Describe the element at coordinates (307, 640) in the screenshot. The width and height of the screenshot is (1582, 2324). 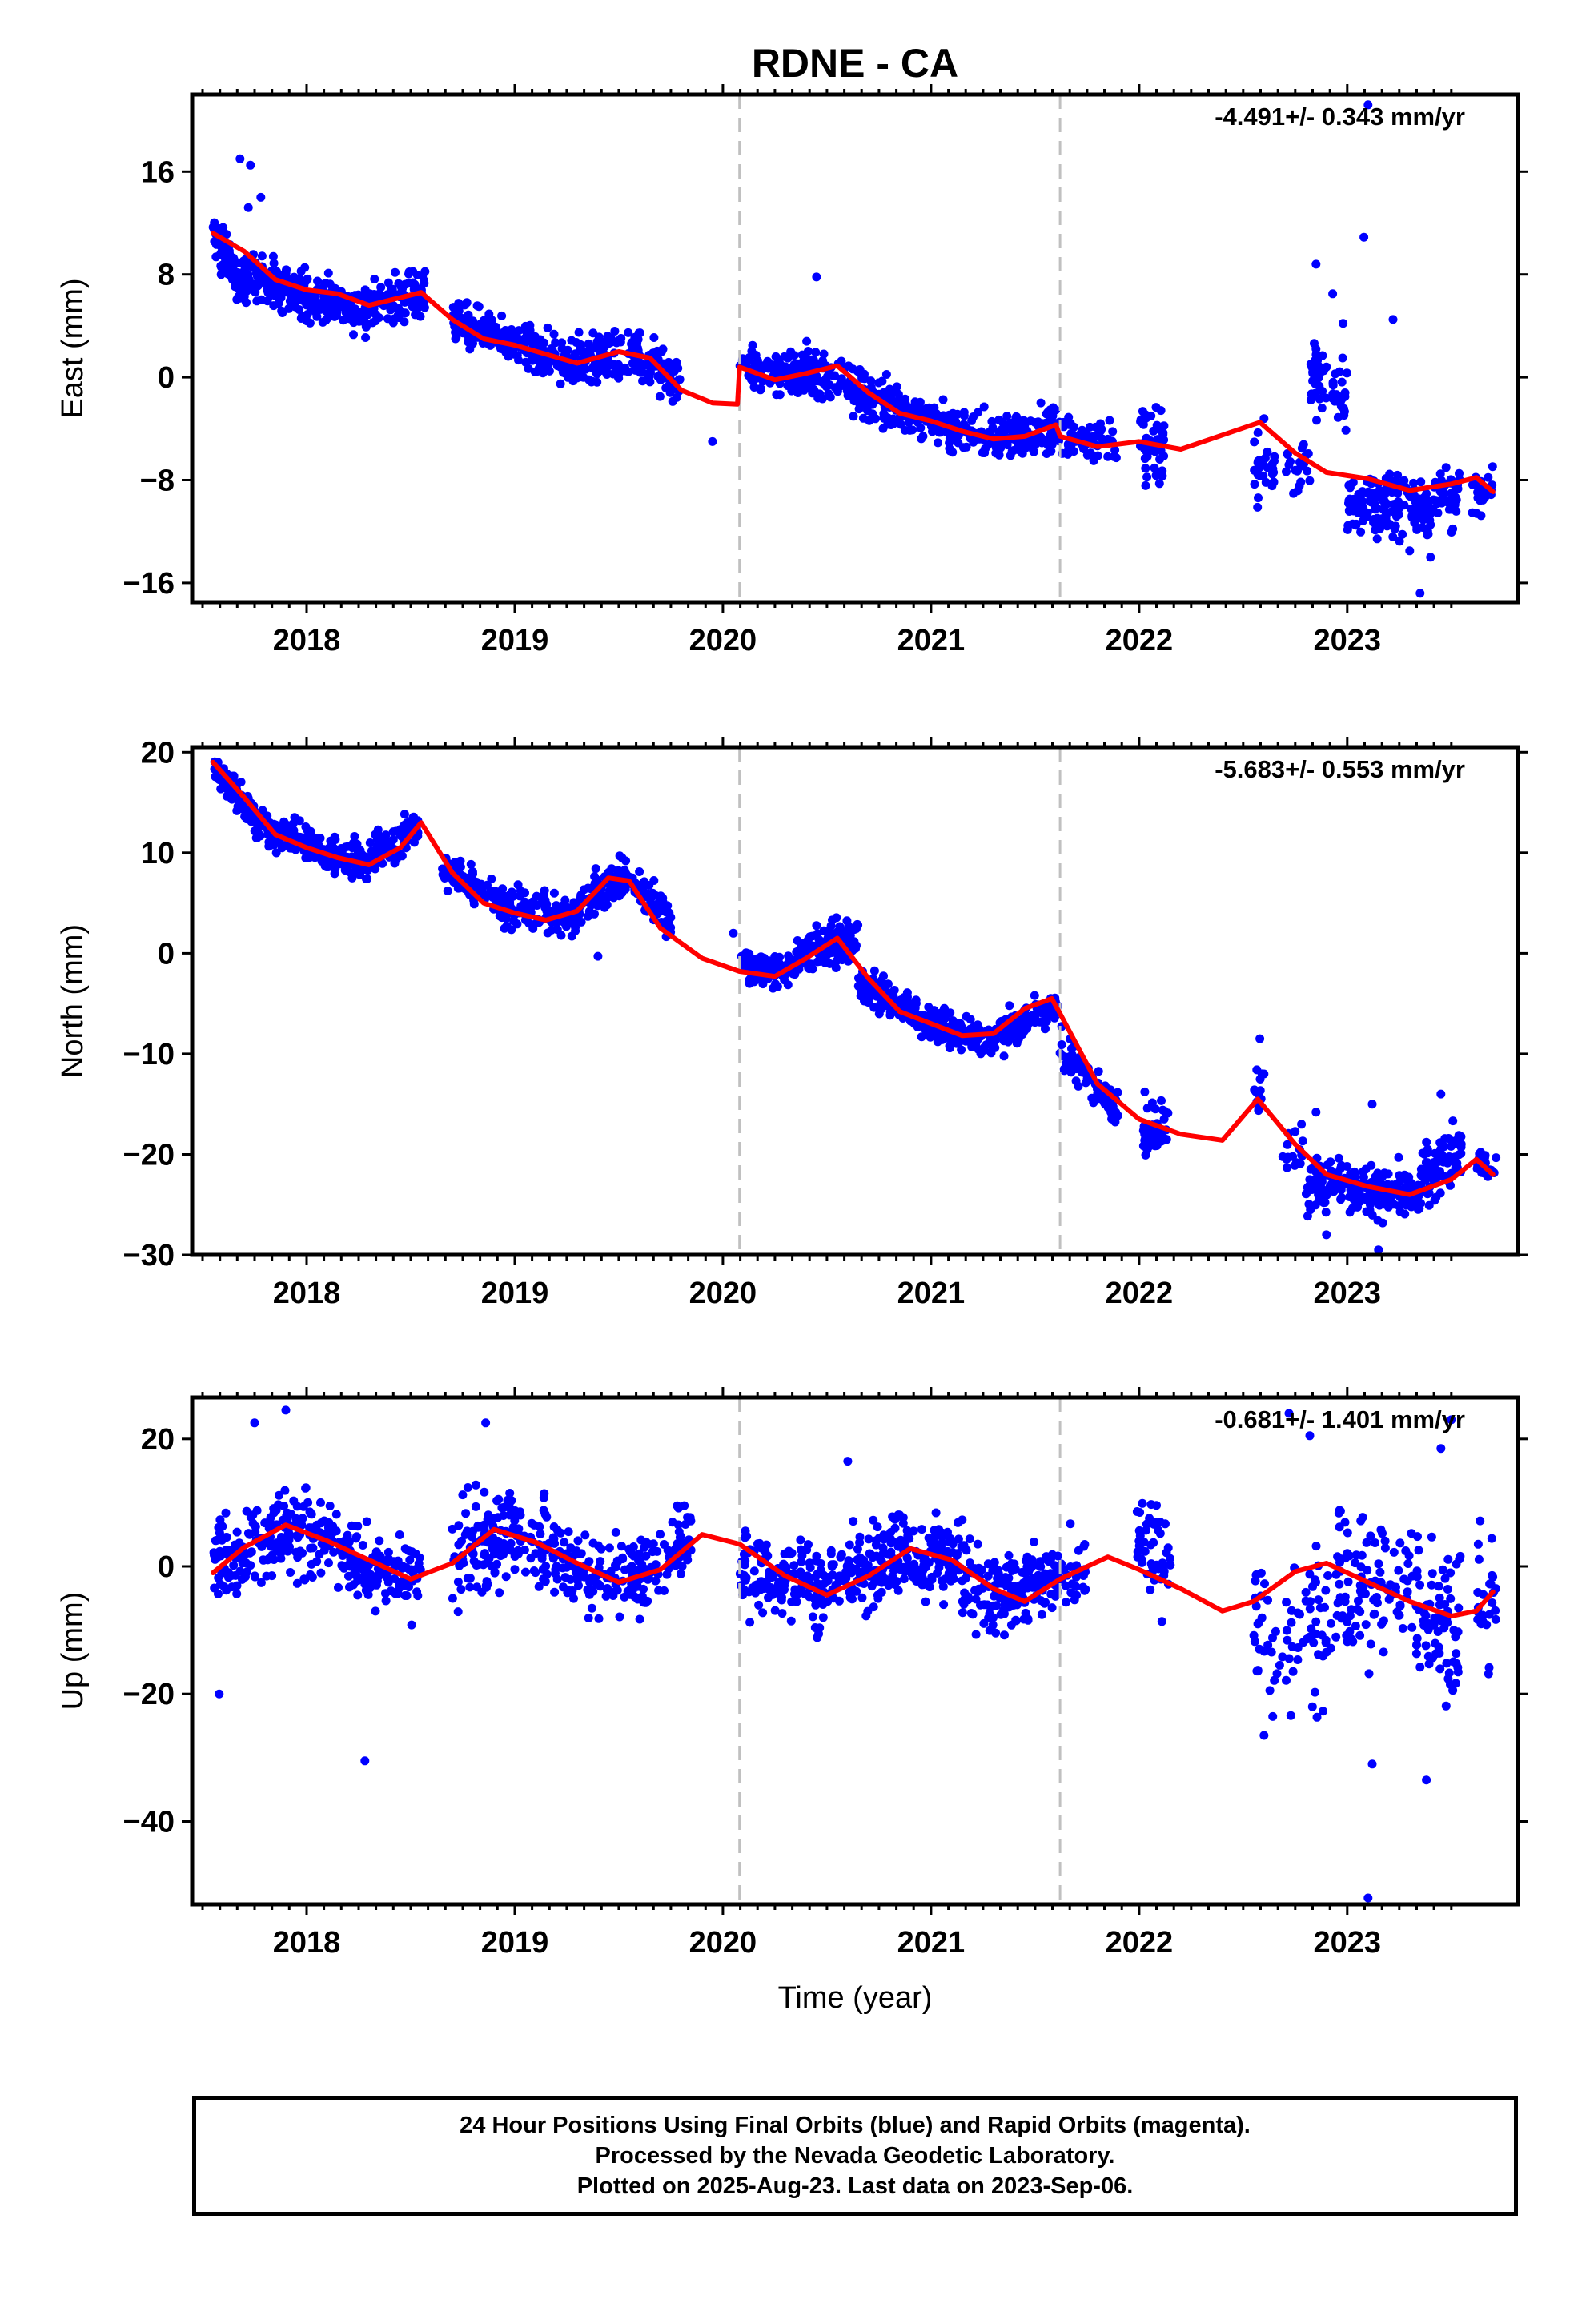
I see `east-x-tick-label: 2018` at that location.